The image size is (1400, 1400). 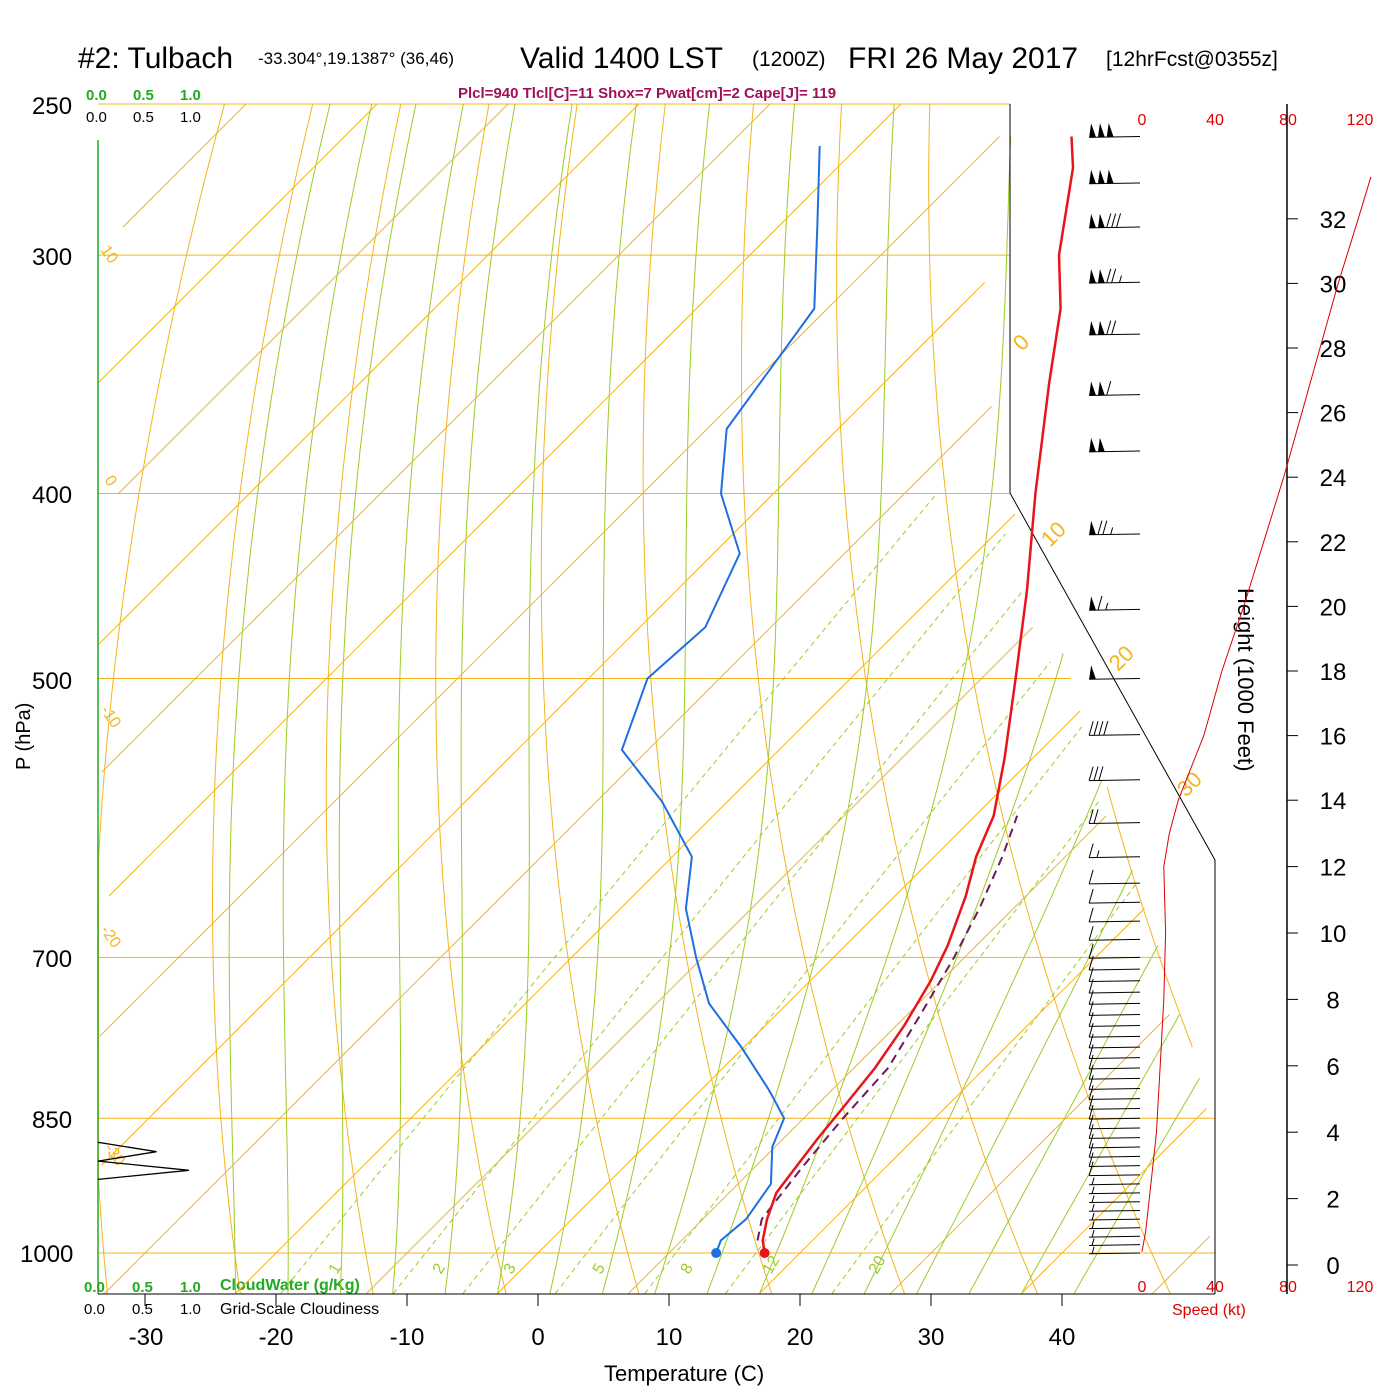 What do you see at coordinates (146, 1337) in the screenshot?
I see `temperature-tick-label: -30` at bounding box center [146, 1337].